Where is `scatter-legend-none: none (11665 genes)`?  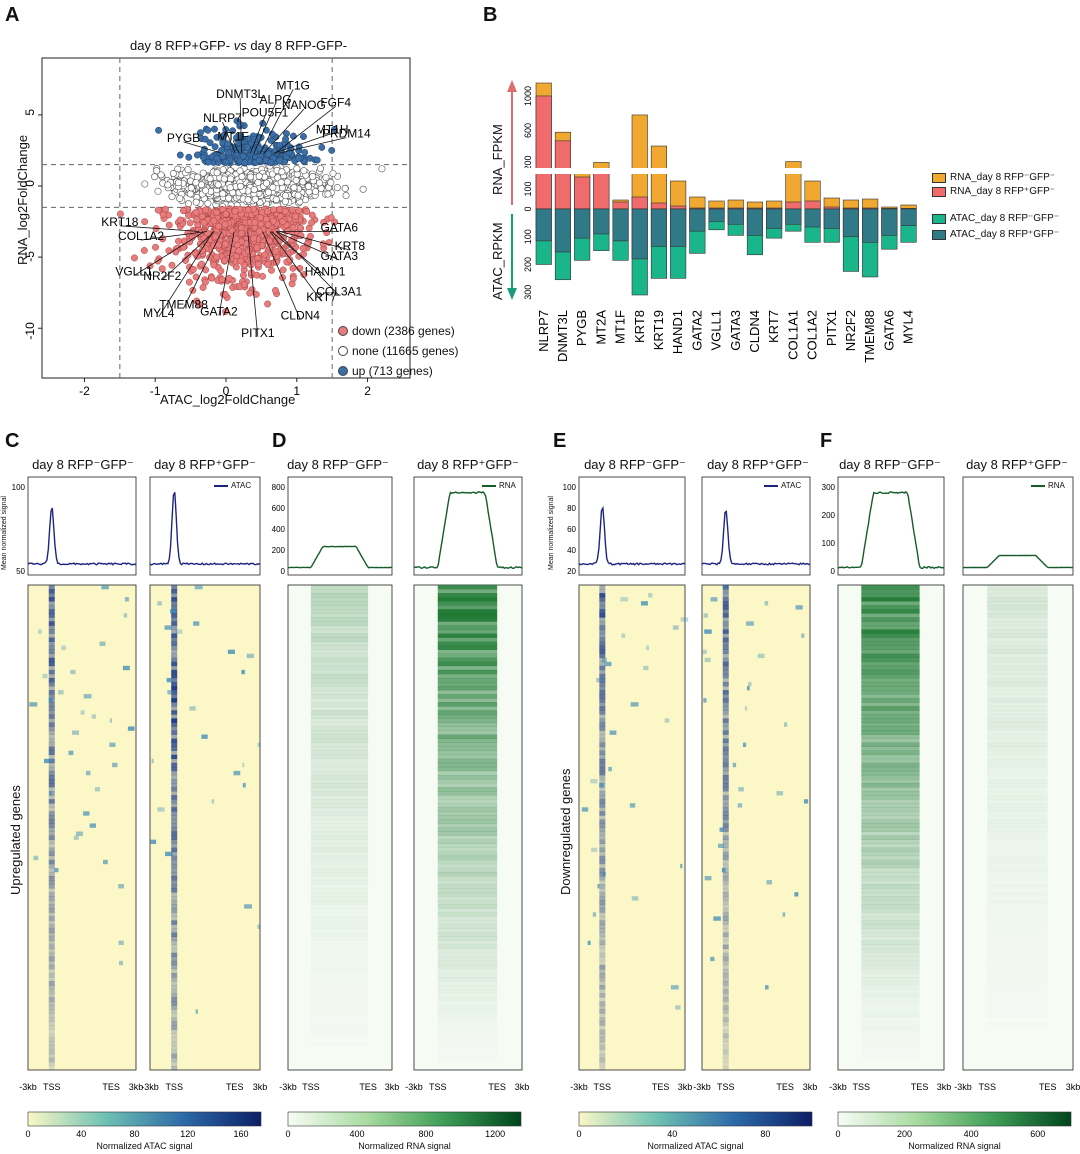
scatter-legend-none: none (11665 genes) is located at coordinates (398, 351).